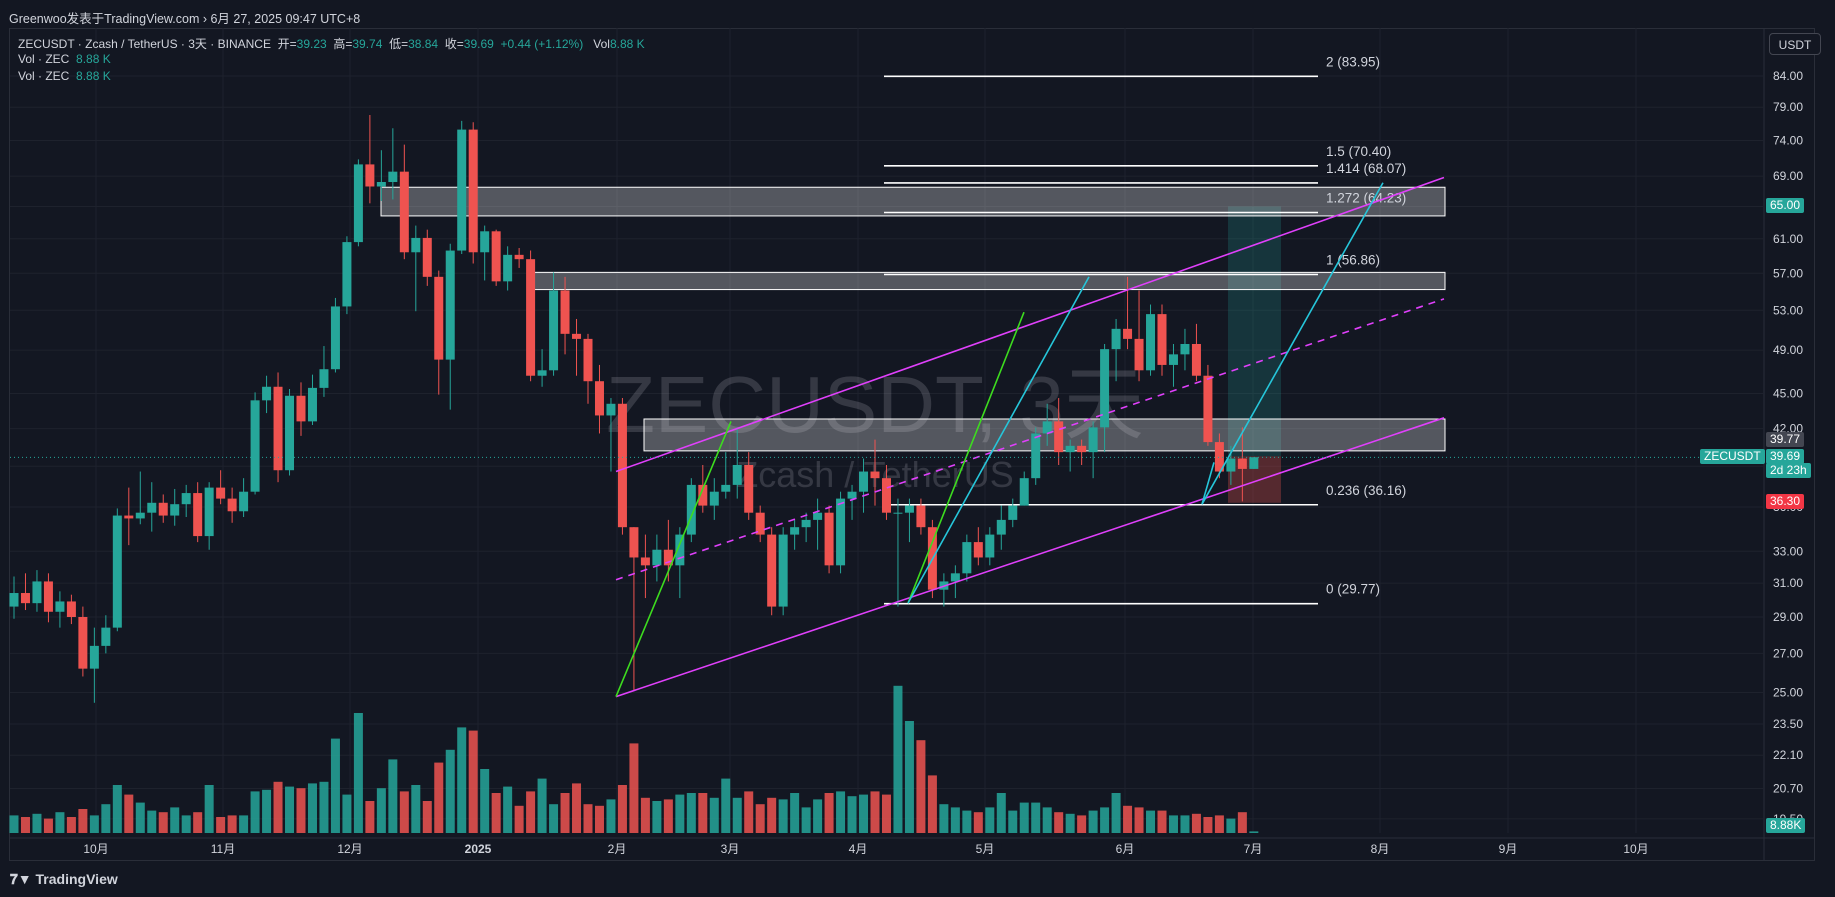 This screenshot has width=1835, height=897. What do you see at coordinates (913, 201) in the screenshot?
I see `supply-zone-rect` at bounding box center [913, 201].